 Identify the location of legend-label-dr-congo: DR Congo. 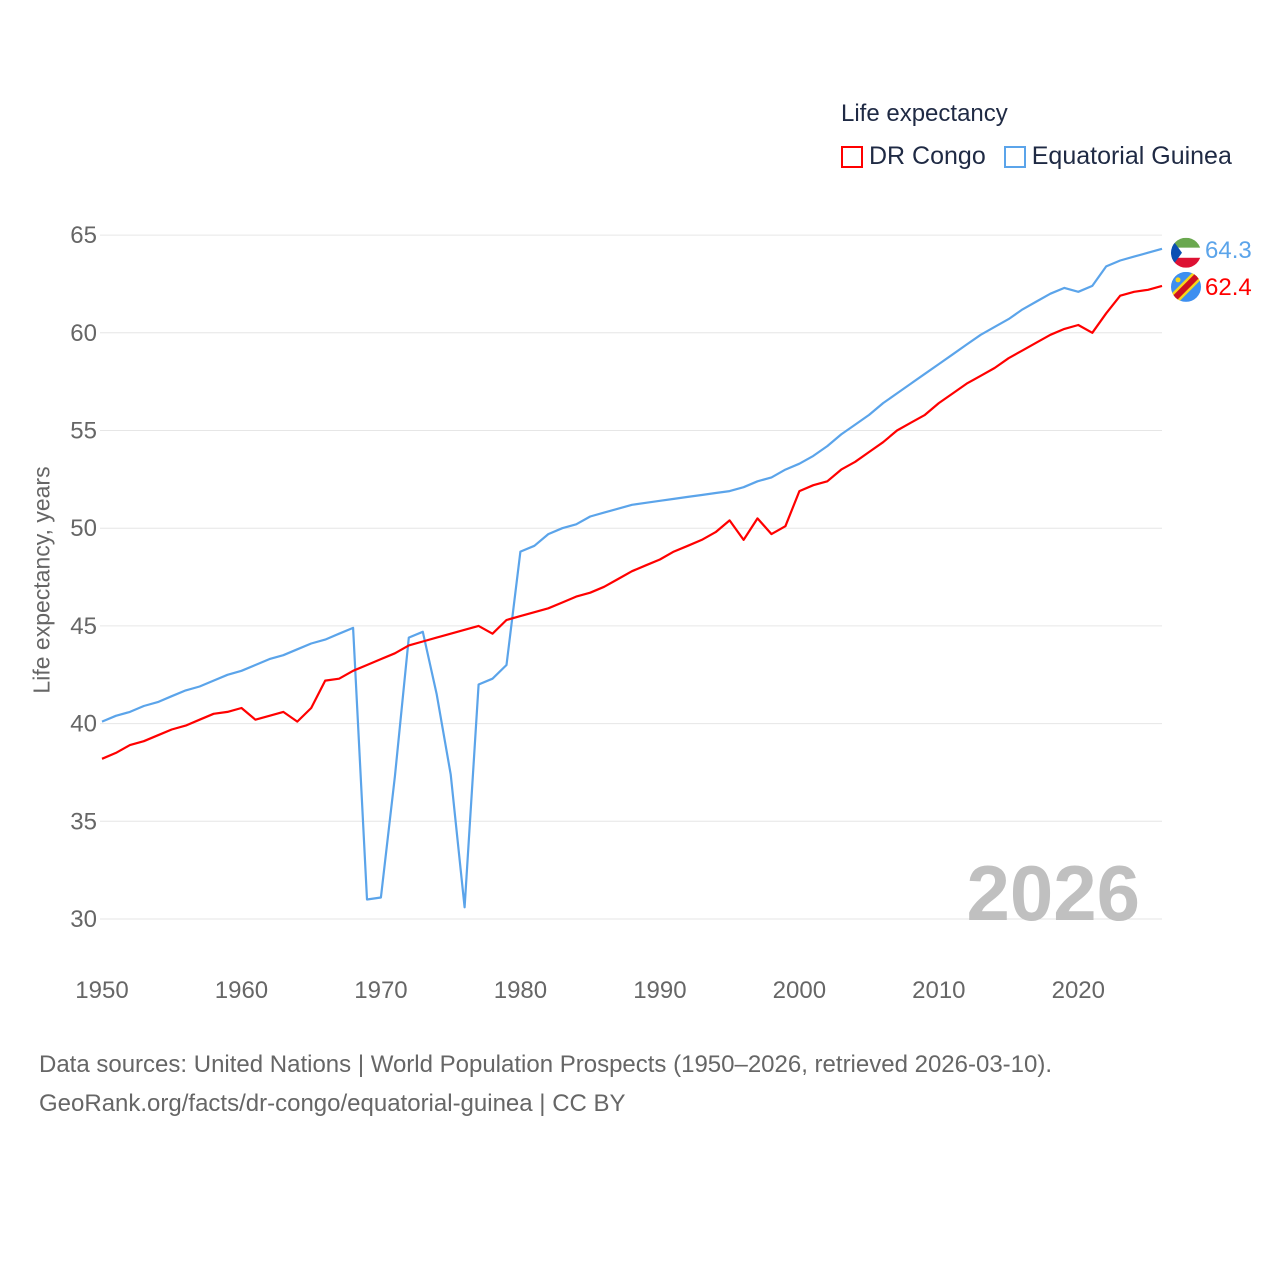
(927, 156).